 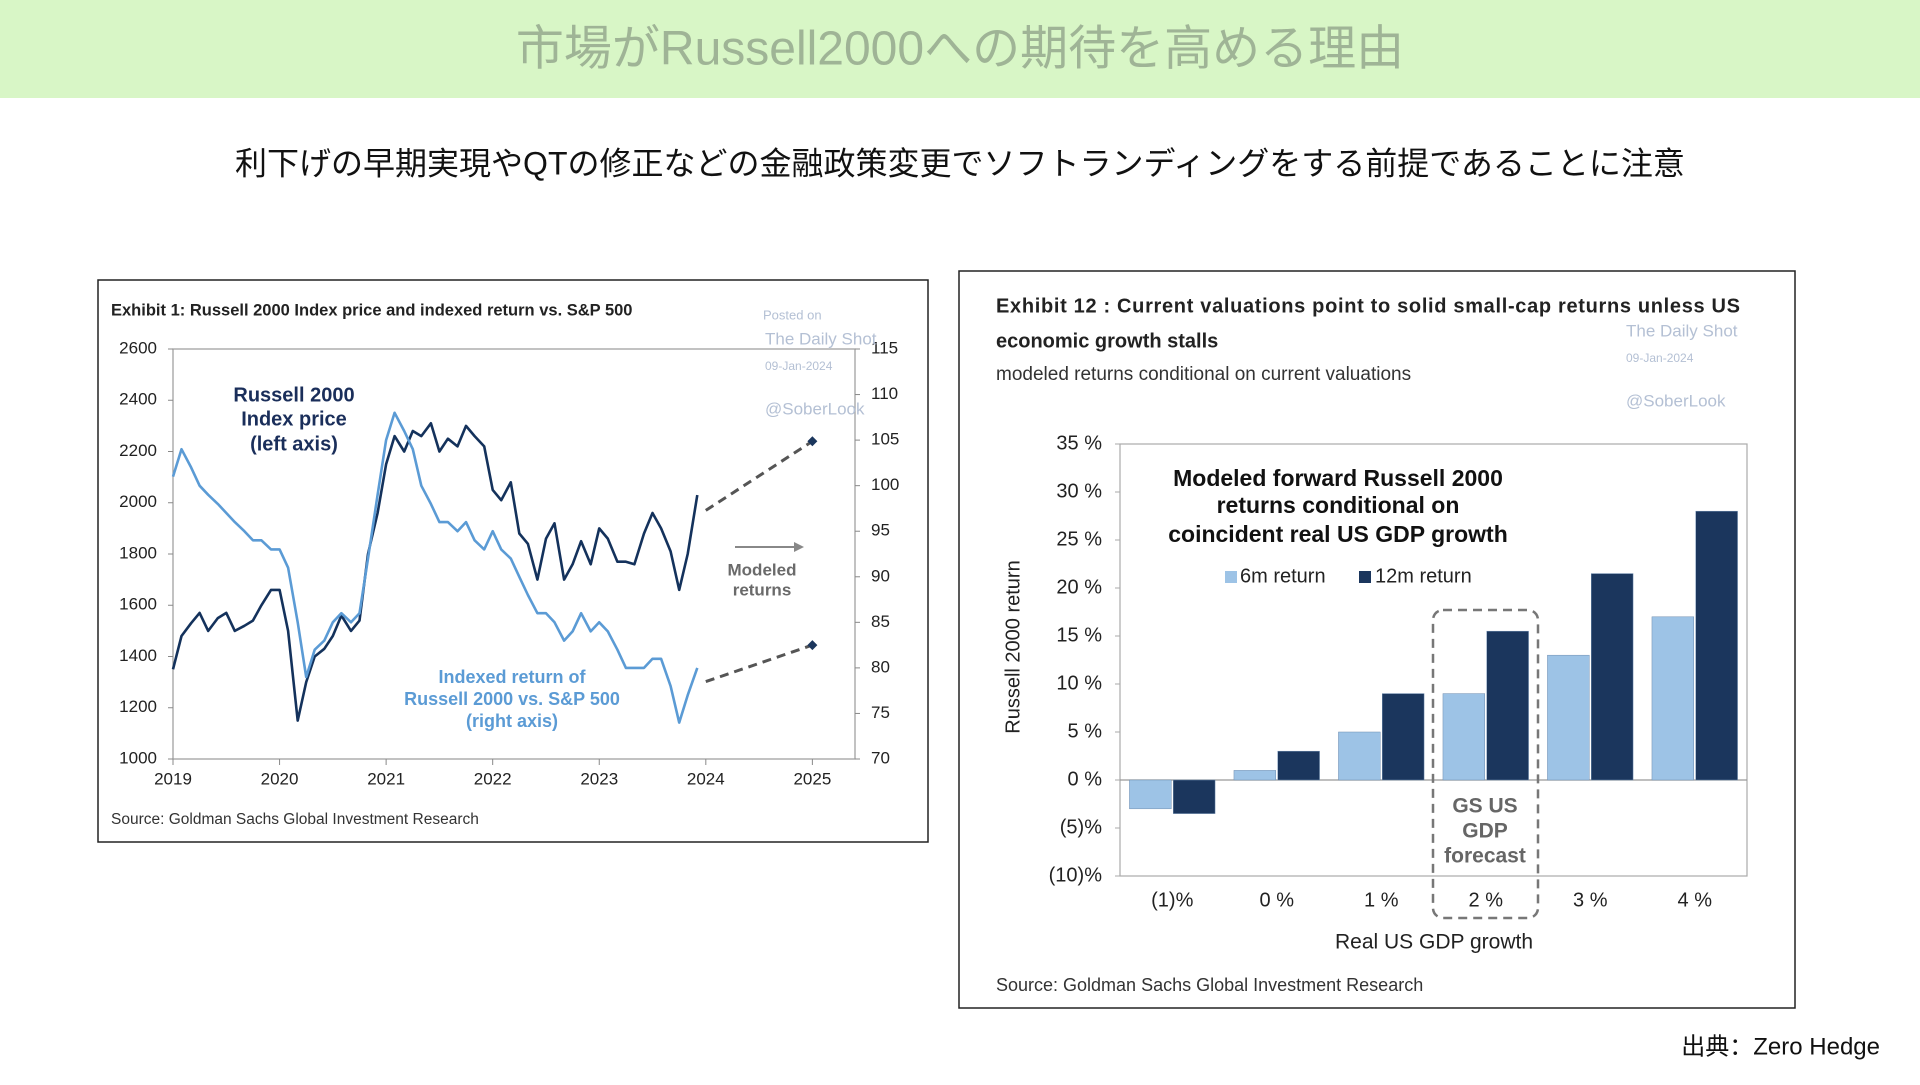 I want to click on y2-tick-label: 90, so click(x=880, y=575).